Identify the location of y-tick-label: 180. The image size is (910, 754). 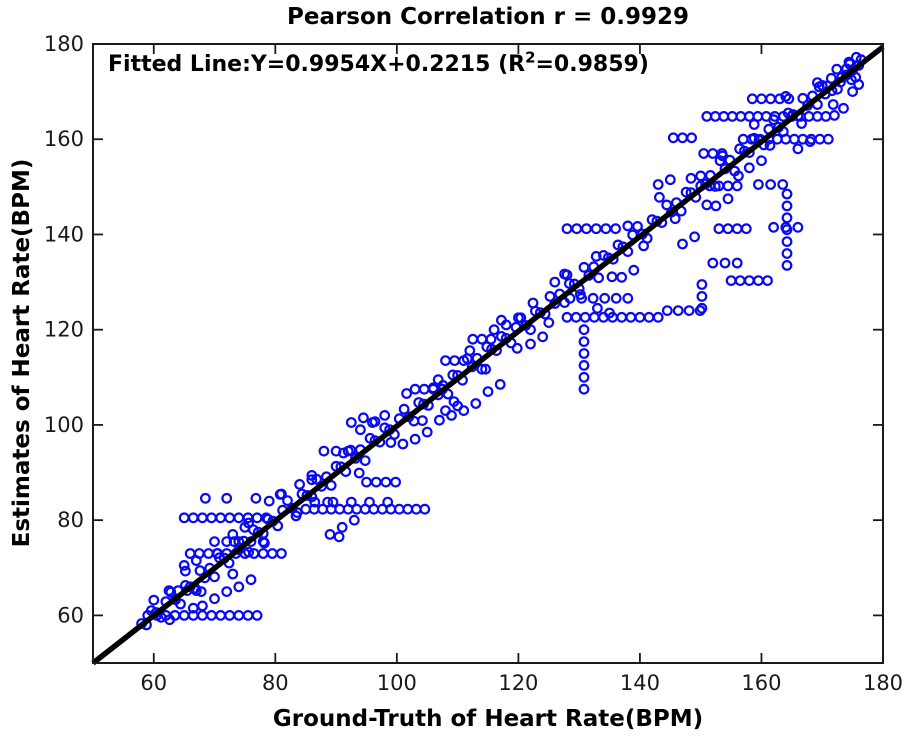
(64, 44).